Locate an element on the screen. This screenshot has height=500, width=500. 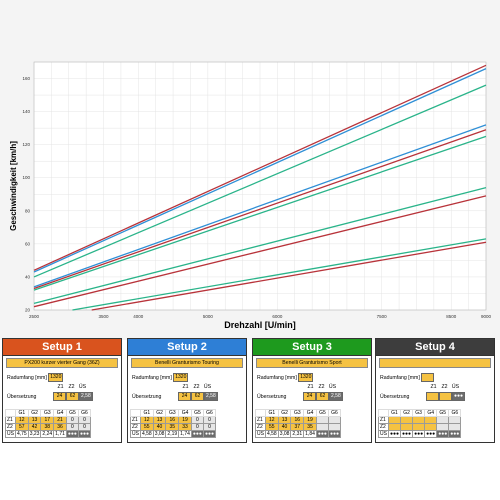
gear-cell: 2,24 is located at coordinates (47, 434).